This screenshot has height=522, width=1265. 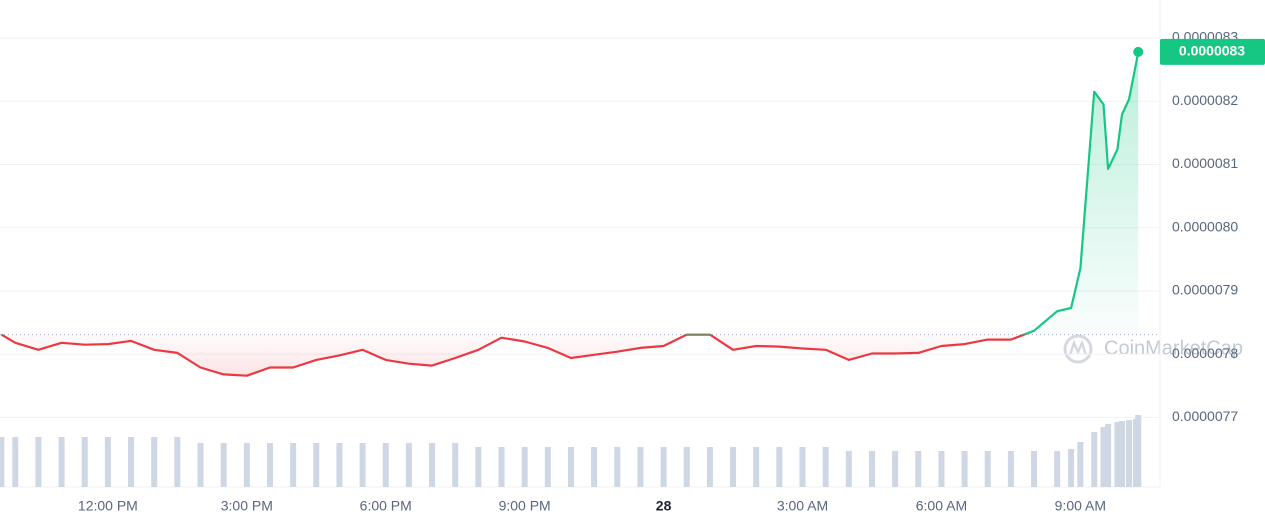 What do you see at coordinates (1078, 349) in the screenshot?
I see `watermark-logo` at bounding box center [1078, 349].